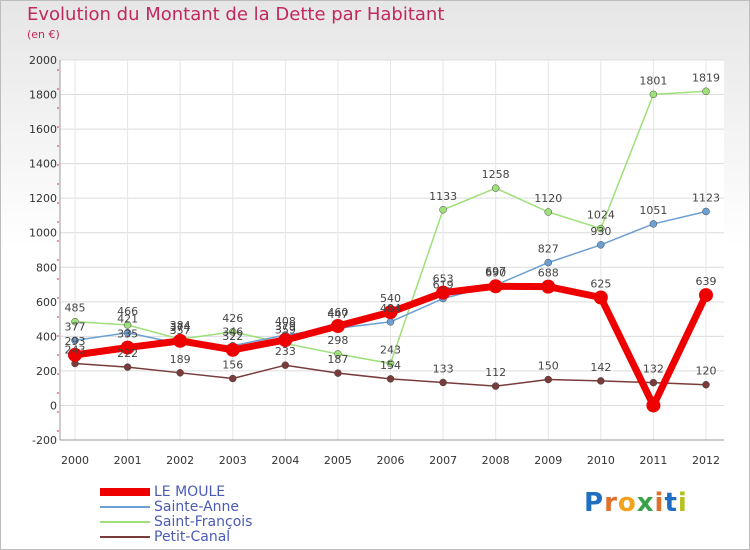 The image size is (750, 550). Describe the element at coordinates (601, 215) in the screenshot. I see `data-label: 1024` at that location.